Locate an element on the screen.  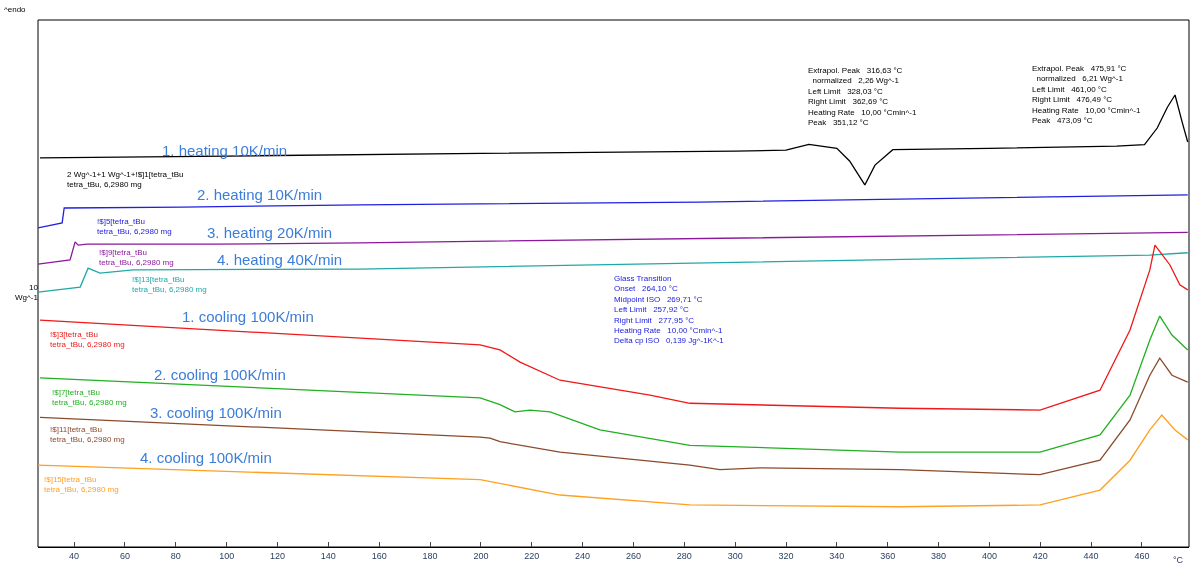
annotation: Glass Transition Onset 264,10 °C Midpoint ISO 269,71 °C Left Limit 257,92 °C Right Limit 277,95 °C Heating Rate 10,00 °Cmin^-1 Delta cp ISO 0,139 Jg^-1K^-1 is located at coordinates (669, 310).